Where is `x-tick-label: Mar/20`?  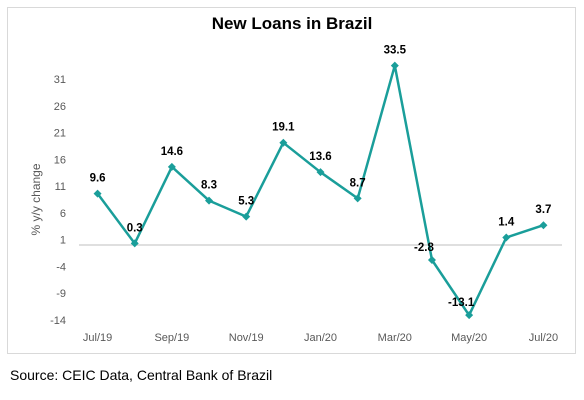 x-tick-label: Mar/20 is located at coordinates (395, 338).